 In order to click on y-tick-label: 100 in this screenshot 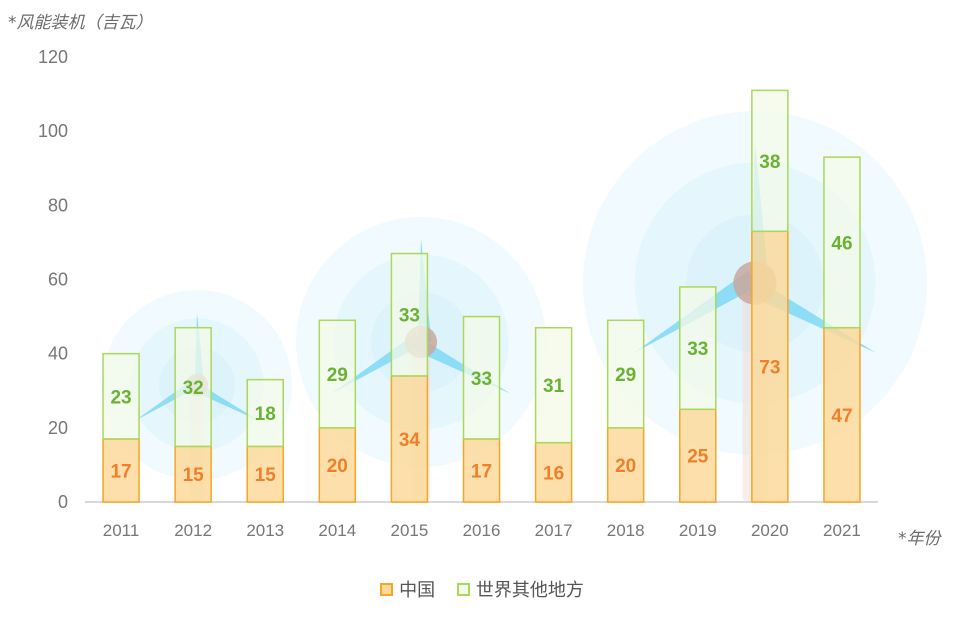, I will do `click(53, 131)`.